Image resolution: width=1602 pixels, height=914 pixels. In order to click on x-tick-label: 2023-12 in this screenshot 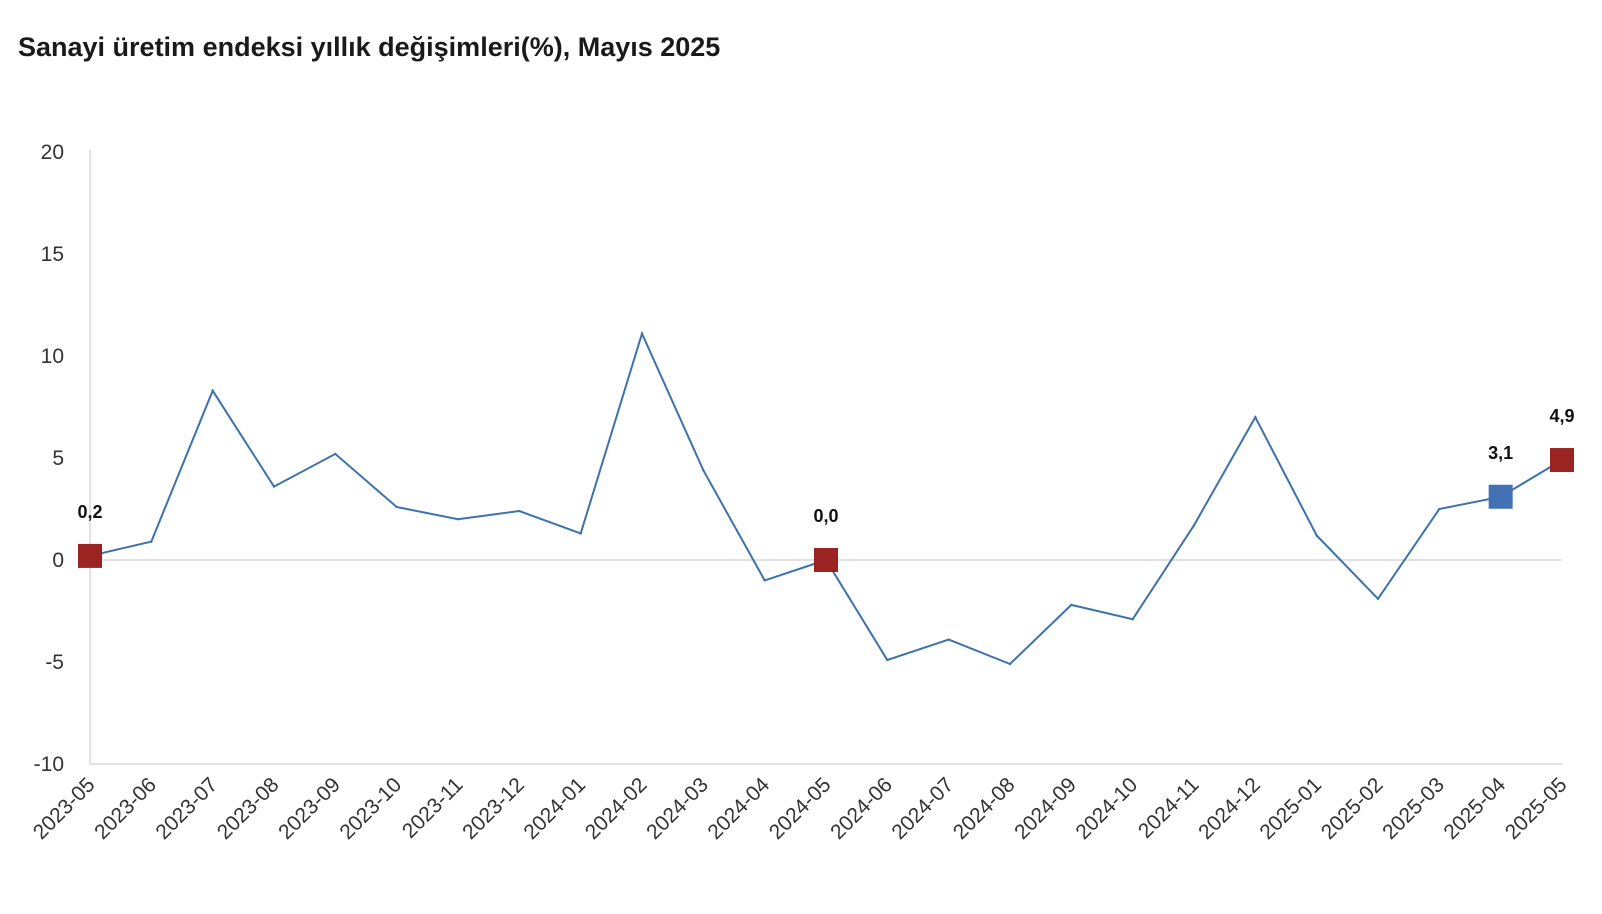, I will do `click(493, 808)`.